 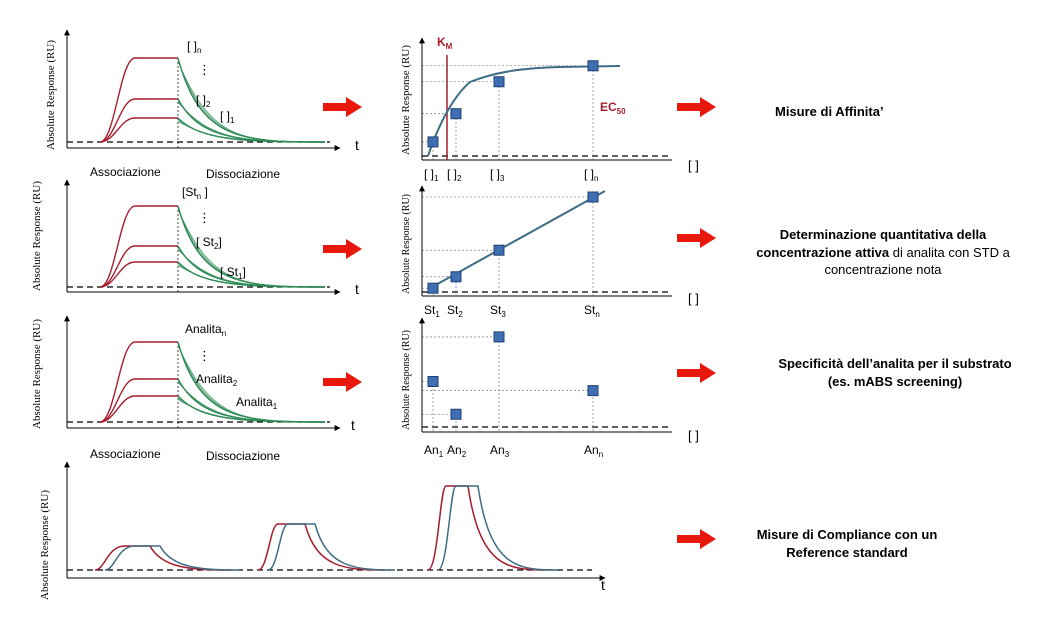 I want to click on svg-text: [ ]n, so click(x=194, y=47).